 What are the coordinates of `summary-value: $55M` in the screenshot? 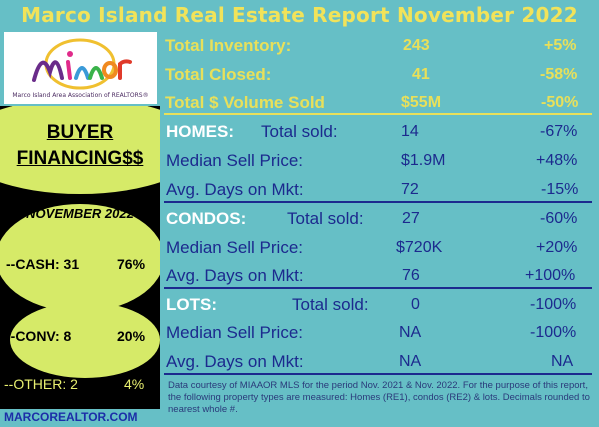 It's located at (421, 102).